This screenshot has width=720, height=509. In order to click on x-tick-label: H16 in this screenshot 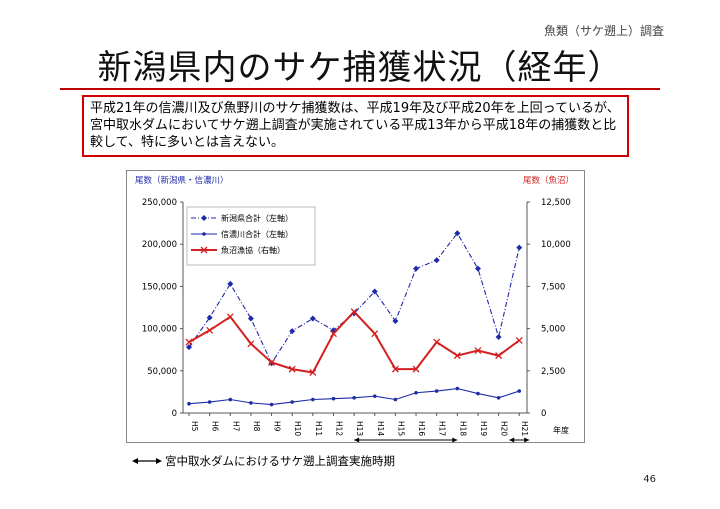, I will do `click(421, 428)`.